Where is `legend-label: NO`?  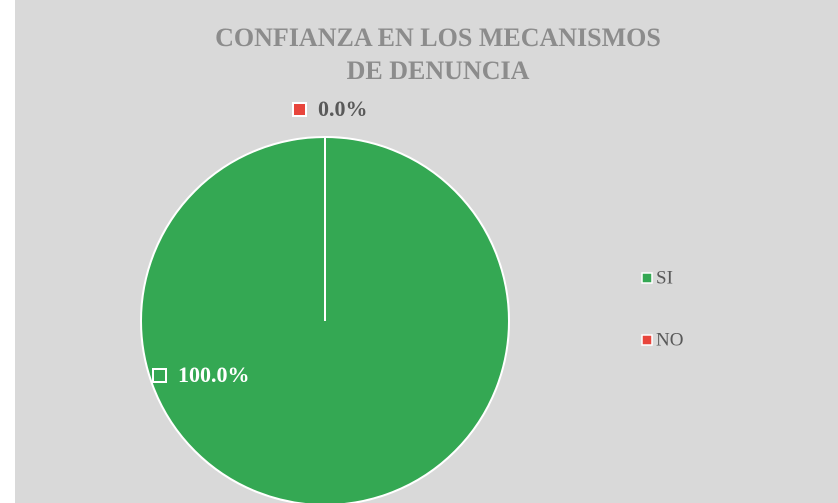 legend-label: NO is located at coordinates (669, 339).